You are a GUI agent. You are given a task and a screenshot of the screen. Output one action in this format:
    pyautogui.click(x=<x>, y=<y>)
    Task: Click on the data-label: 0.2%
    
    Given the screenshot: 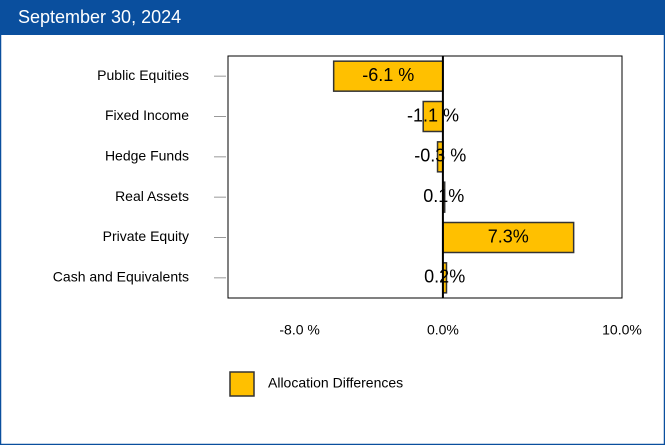 What is the action you would take?
    pyautogui.click(x=444, y=277)
    